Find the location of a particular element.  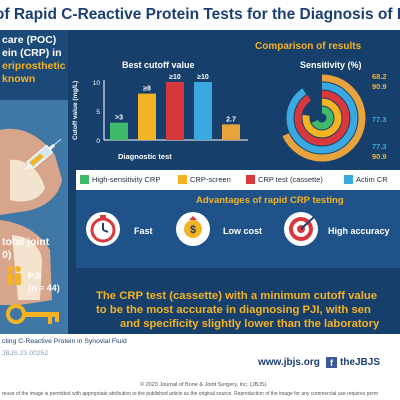

ring-hs-crp is located at coordinates (322, 118).